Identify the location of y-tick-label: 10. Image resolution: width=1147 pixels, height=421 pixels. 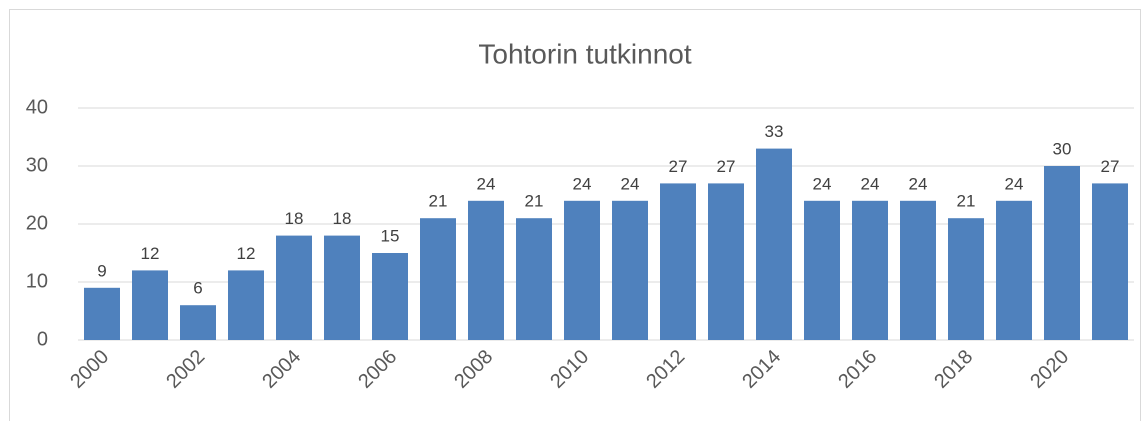
(37, 281).